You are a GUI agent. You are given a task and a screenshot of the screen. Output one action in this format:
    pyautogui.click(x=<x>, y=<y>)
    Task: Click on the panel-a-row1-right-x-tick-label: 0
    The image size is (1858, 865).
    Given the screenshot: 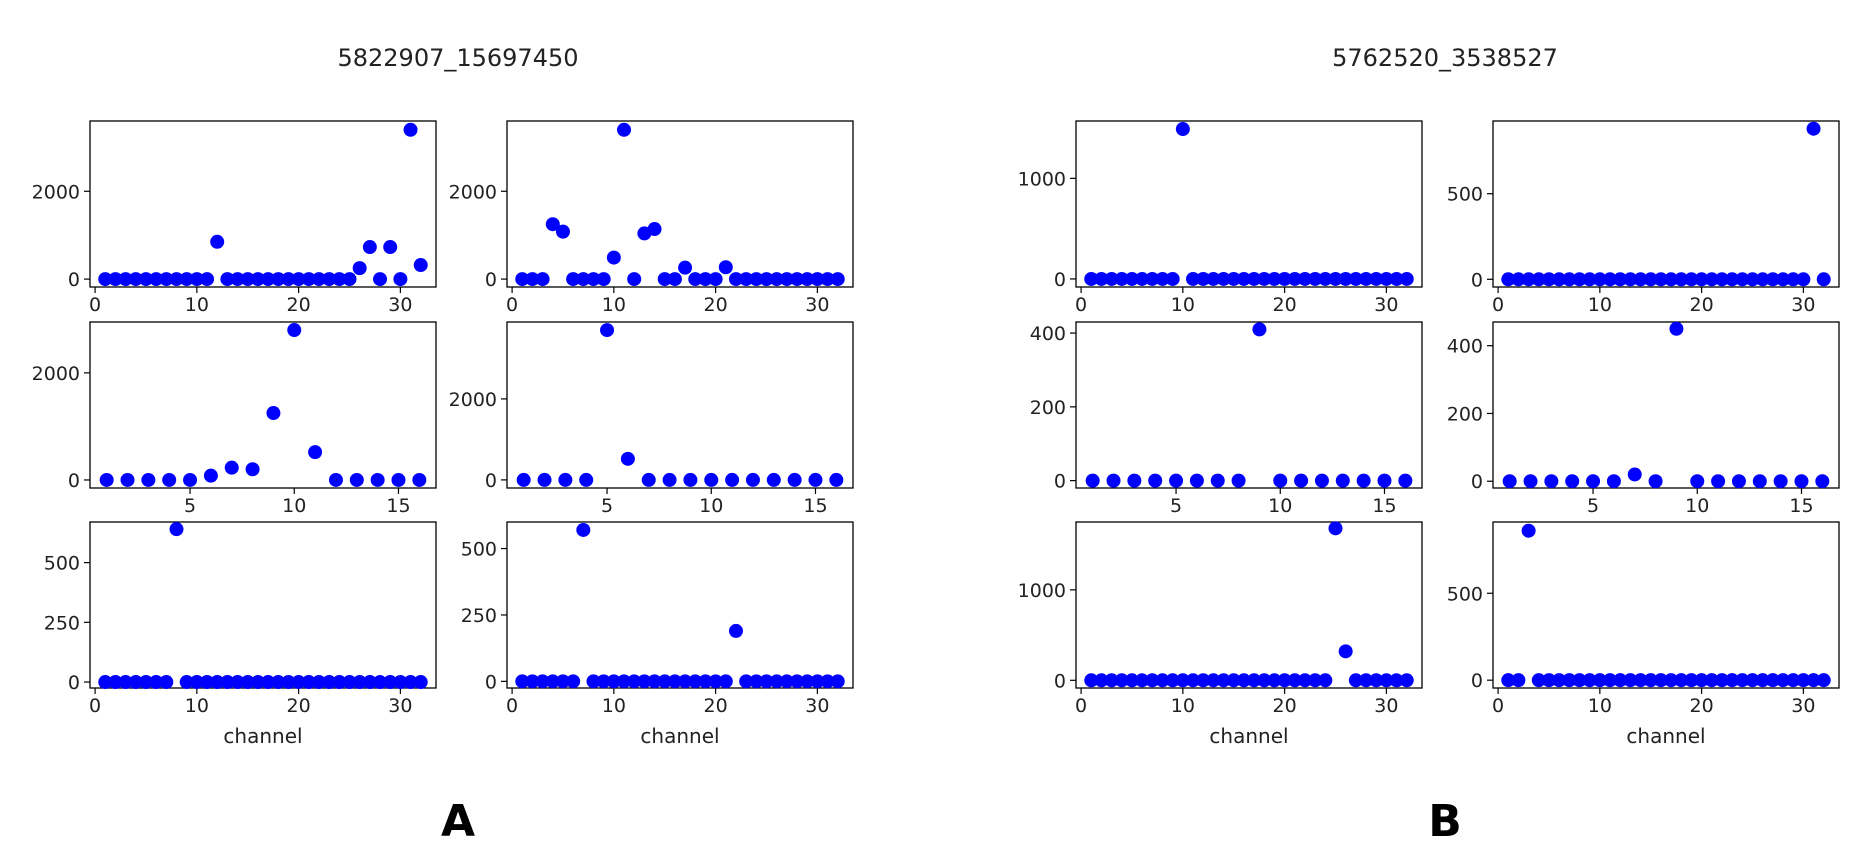 What is the action you would take?
    pyautogui.click(x=512, y=305)
    